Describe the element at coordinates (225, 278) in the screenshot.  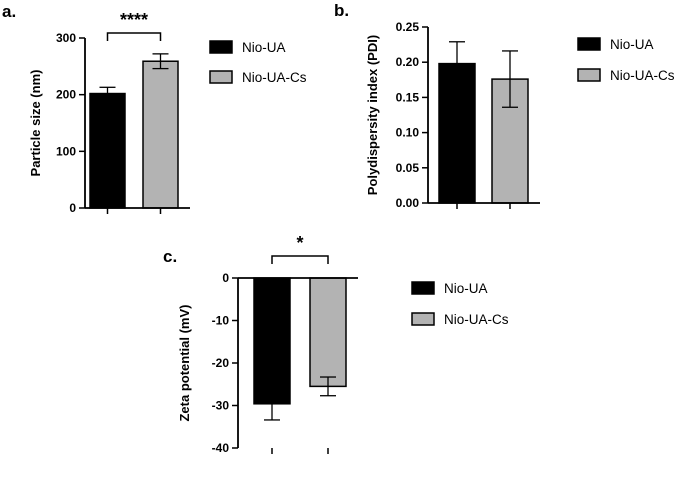
I see `panel-c-ytick-label-0: 0` at that location.